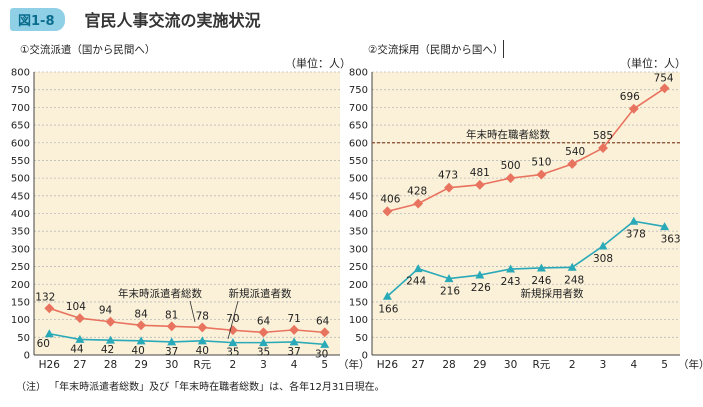 The height and width of the screenshot is (407, 703). What do you see at coordinates (575, 152) in the screenshot?
I see `right-data-label: 540` at bounding box center [575, 152].